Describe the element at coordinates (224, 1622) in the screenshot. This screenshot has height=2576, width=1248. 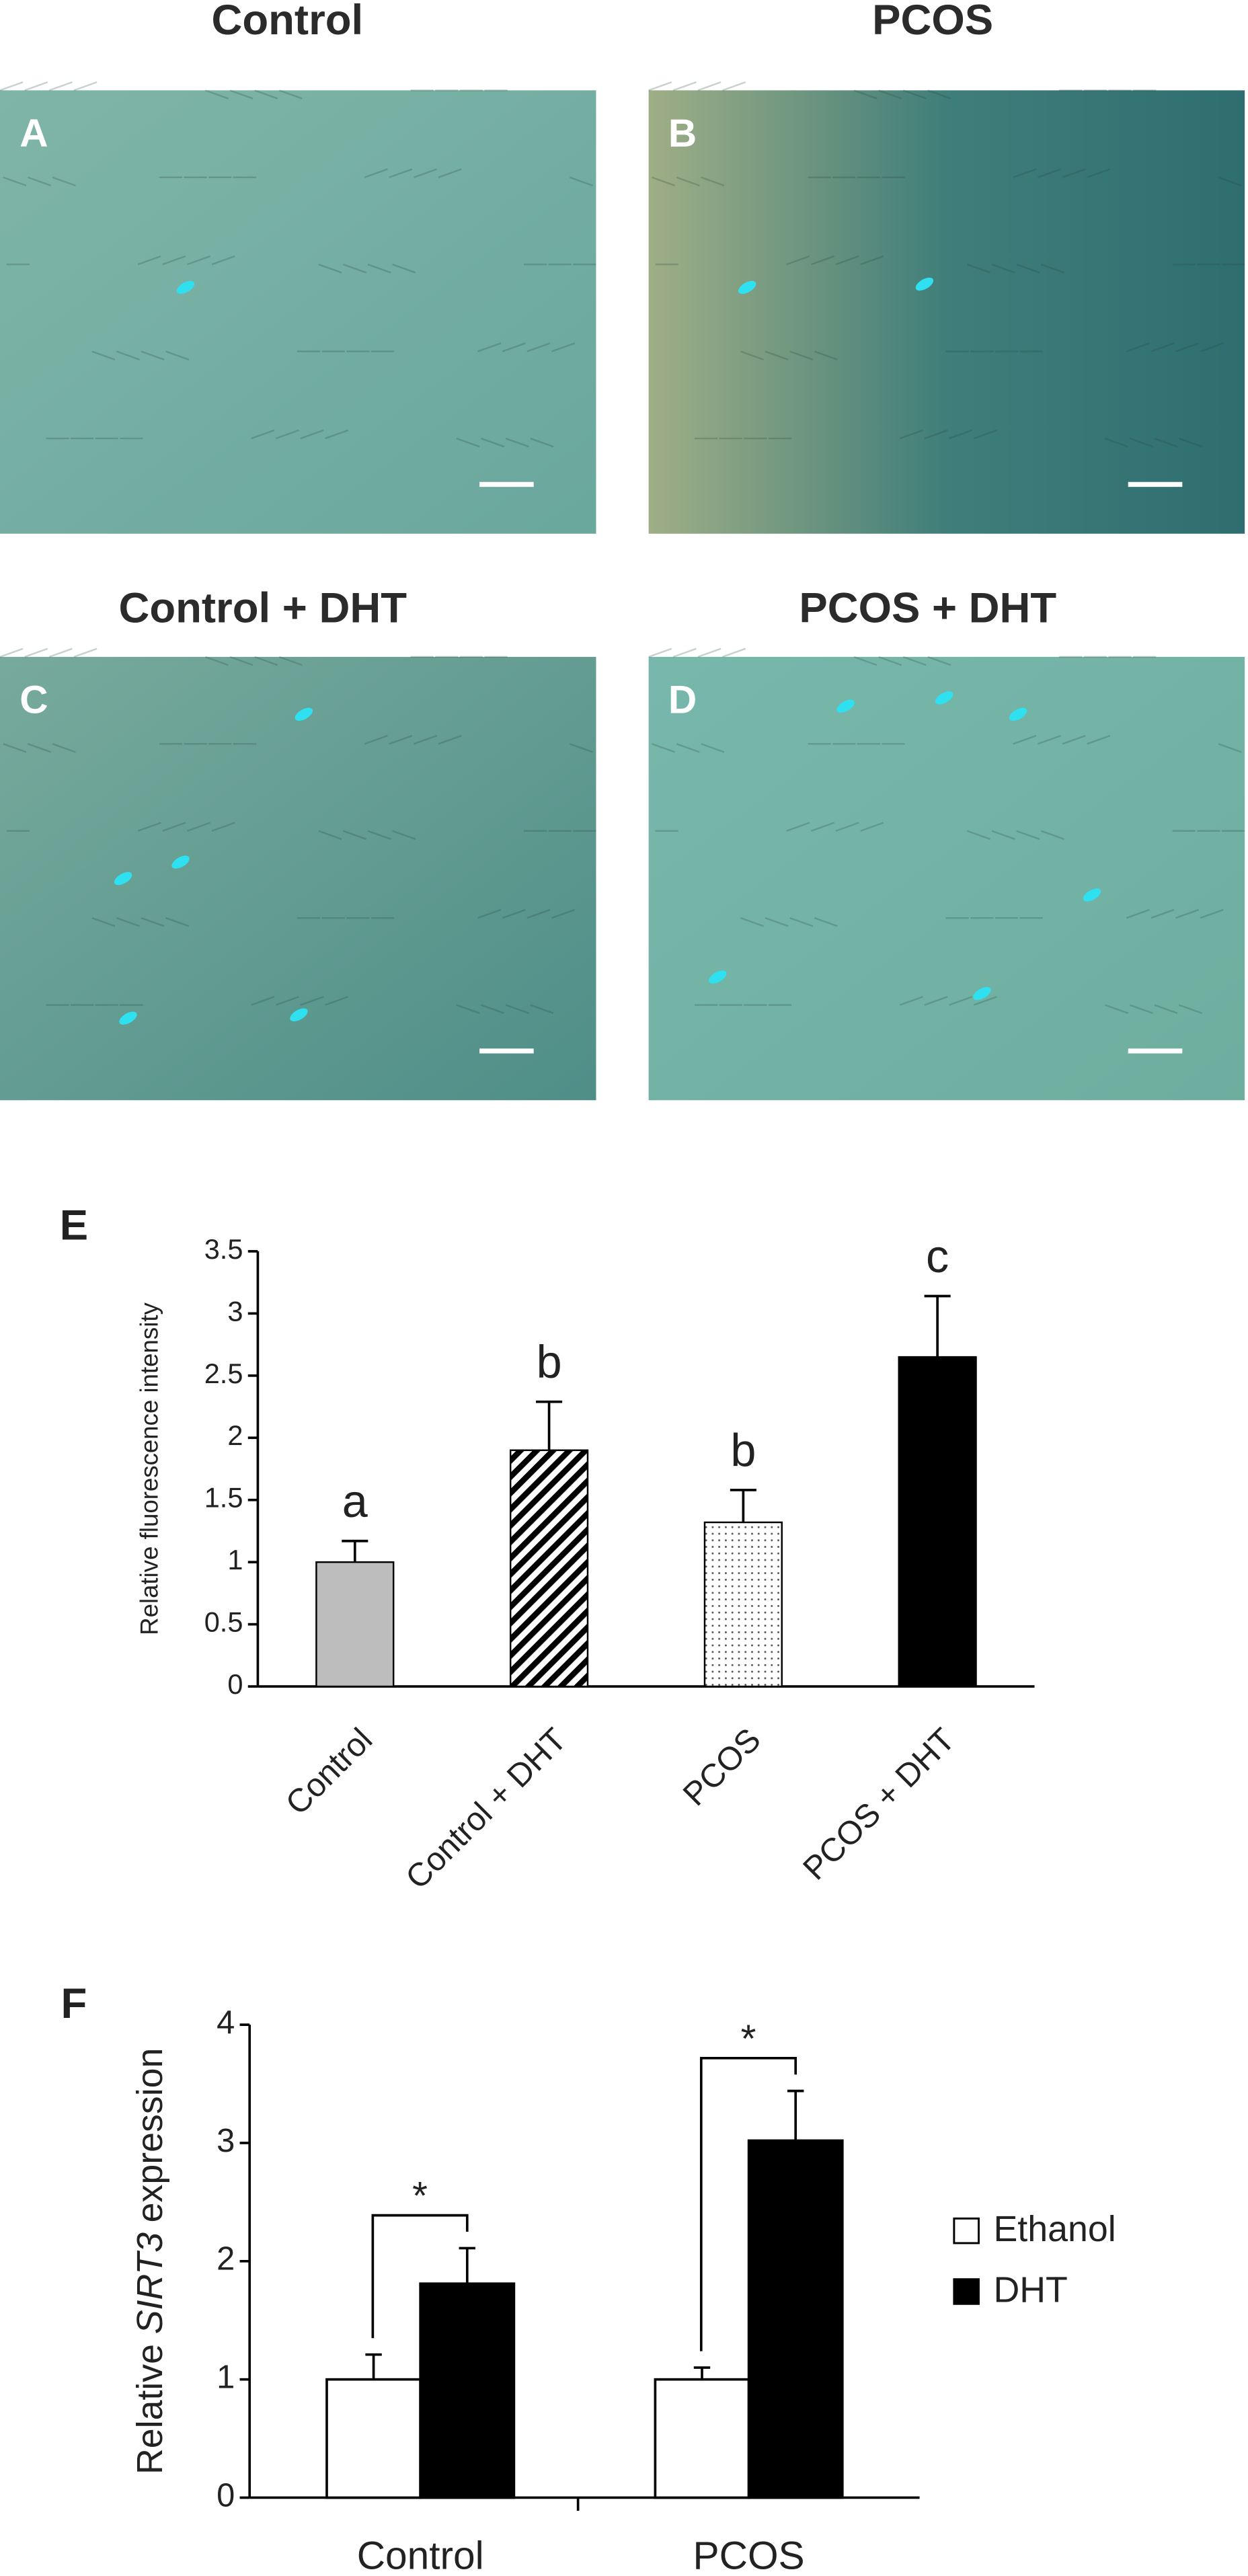
I see `y-tick-label: 0.5` at that location.